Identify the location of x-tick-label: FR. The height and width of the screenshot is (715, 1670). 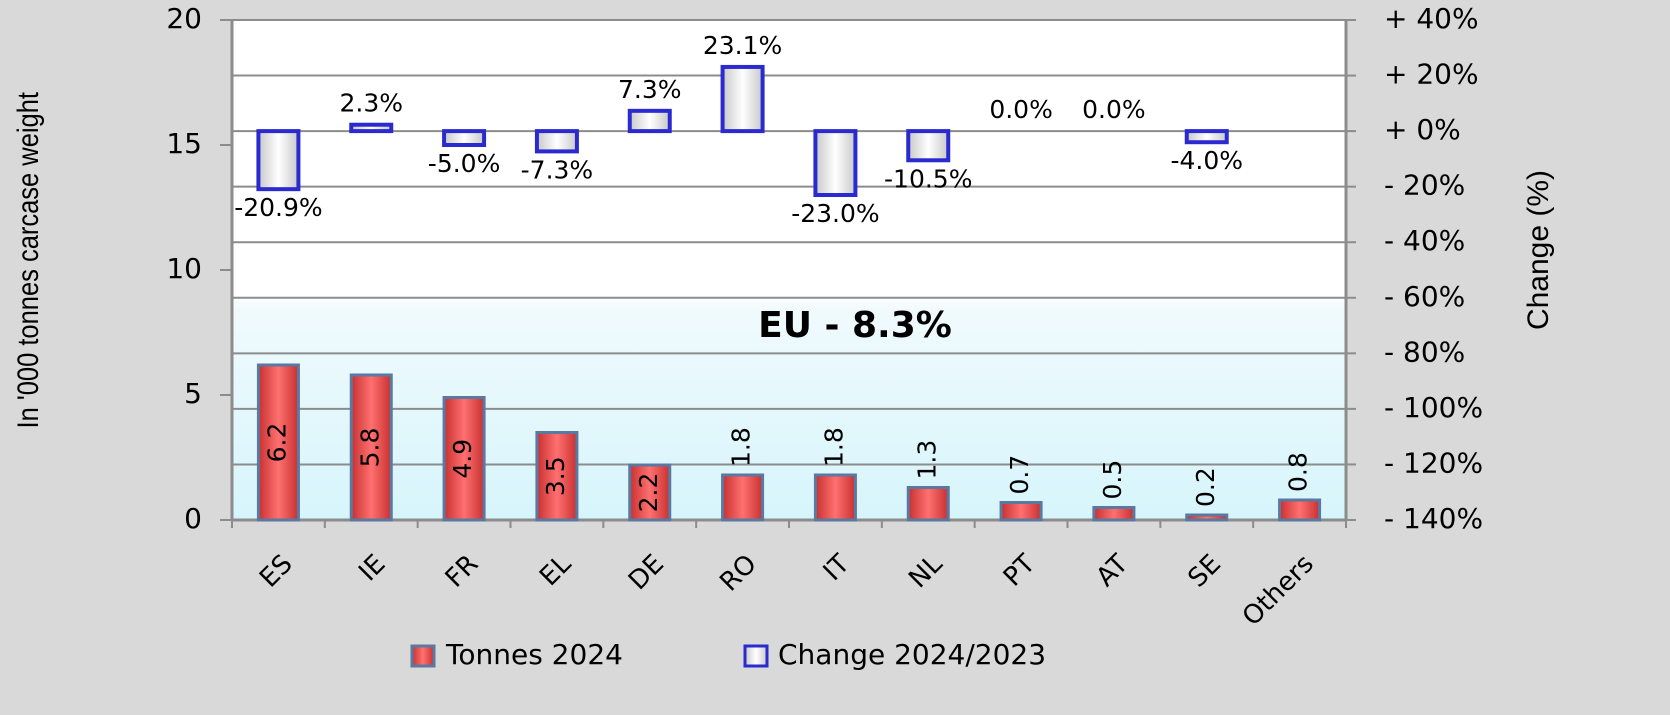
(462, 571).